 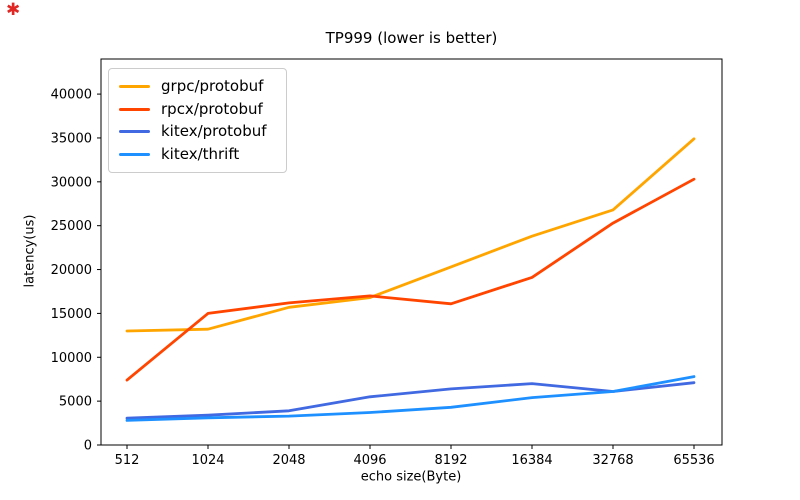 I want to click on red-asterisk-icon: ✱, so click(x=13, y=10).